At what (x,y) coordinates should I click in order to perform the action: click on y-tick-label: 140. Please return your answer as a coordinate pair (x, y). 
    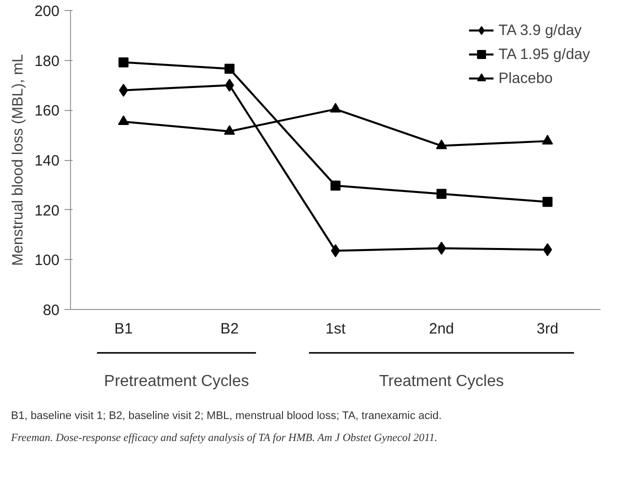
    Looking at the image, I should click on (47, 161).